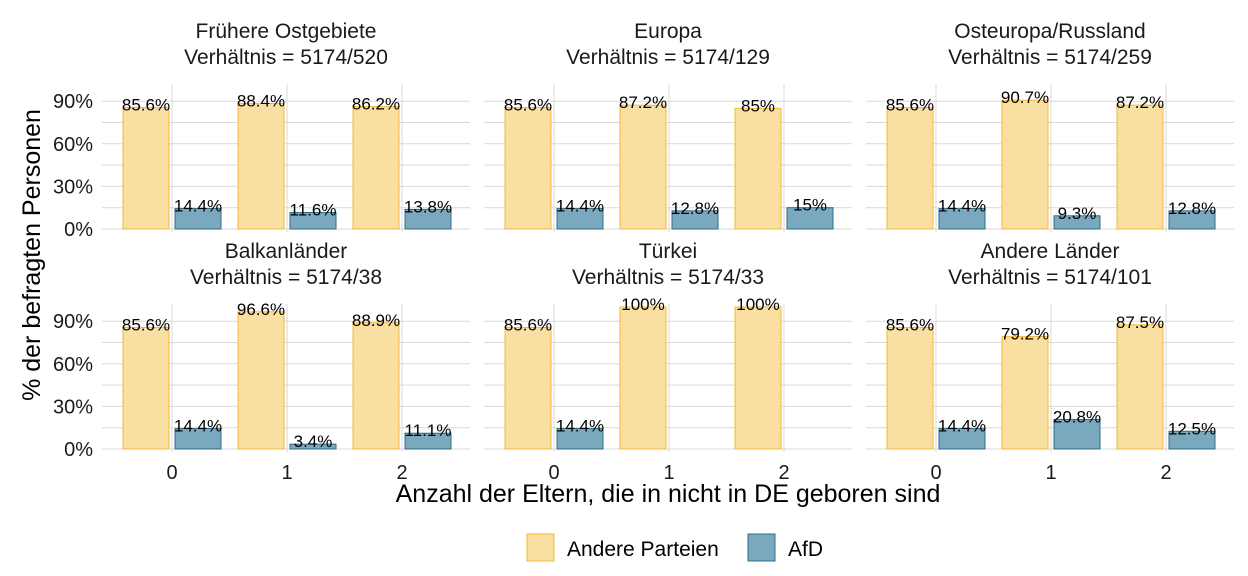 The width and height of the screenshot is (1248, 576). What do you see at coordinates (1140, 322) in the screenshot?
I see `data-label: 87.5%` at bounding box center [1140, 322].